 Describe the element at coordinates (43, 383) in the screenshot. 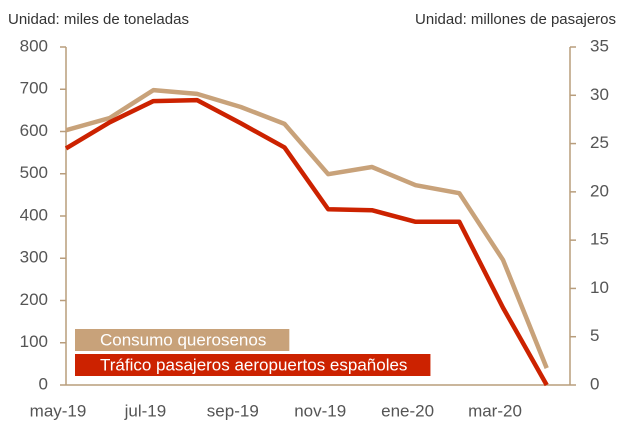

I see `y-tick-label: 0` at that location.